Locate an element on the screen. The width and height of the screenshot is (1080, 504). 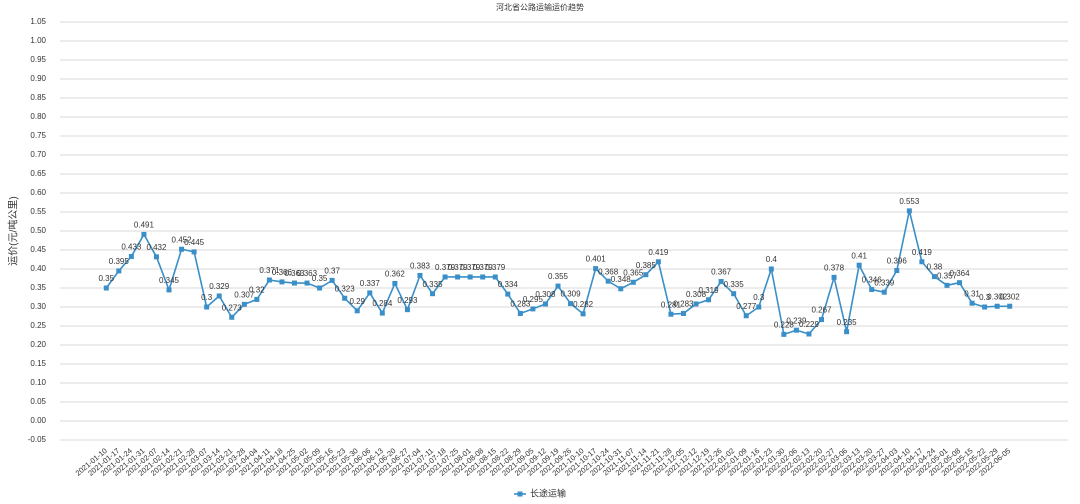
y-tick-label: 0.00 is located at coordinates (38, 420).